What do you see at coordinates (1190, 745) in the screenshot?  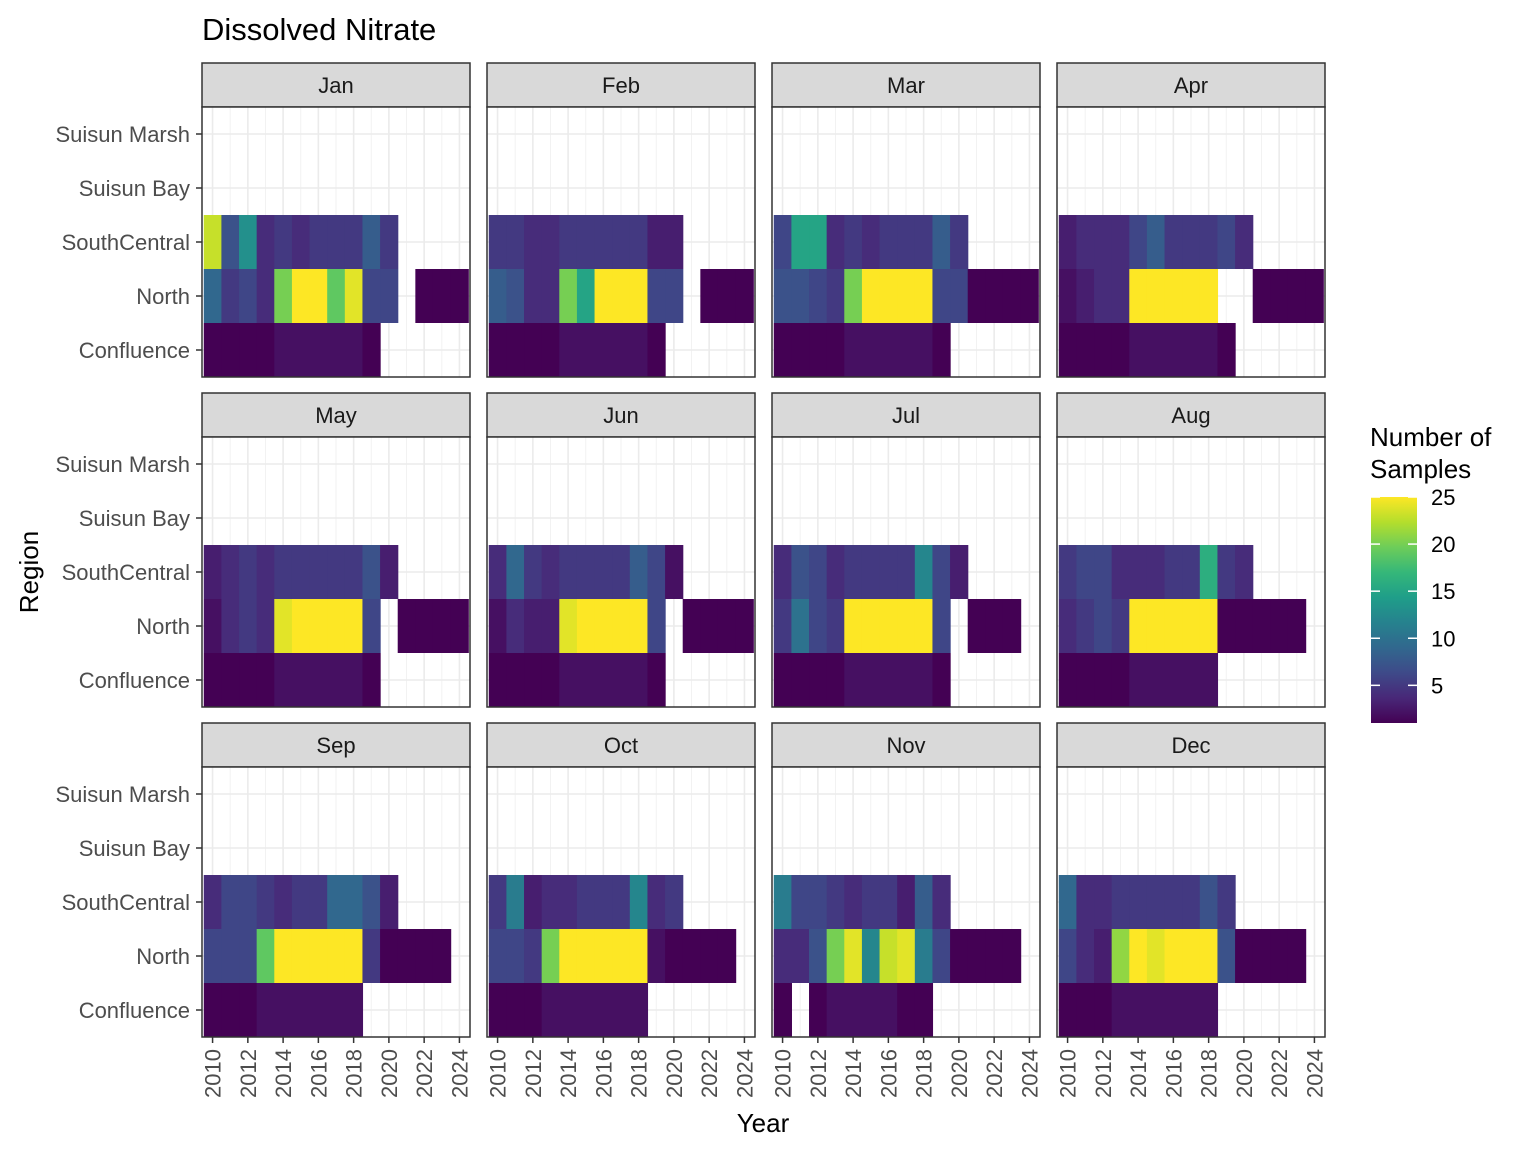 I see `facet-label: Dec` at bounding box center [1190, 745].